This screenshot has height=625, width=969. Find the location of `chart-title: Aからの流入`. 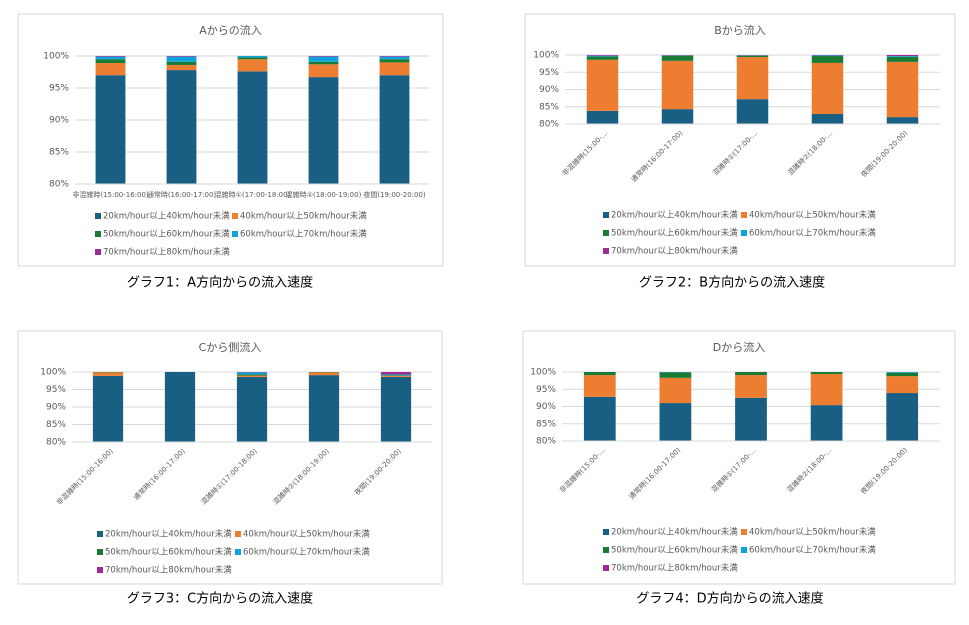

chart-title: Aからの流入 is located at coordinates (230, 30).